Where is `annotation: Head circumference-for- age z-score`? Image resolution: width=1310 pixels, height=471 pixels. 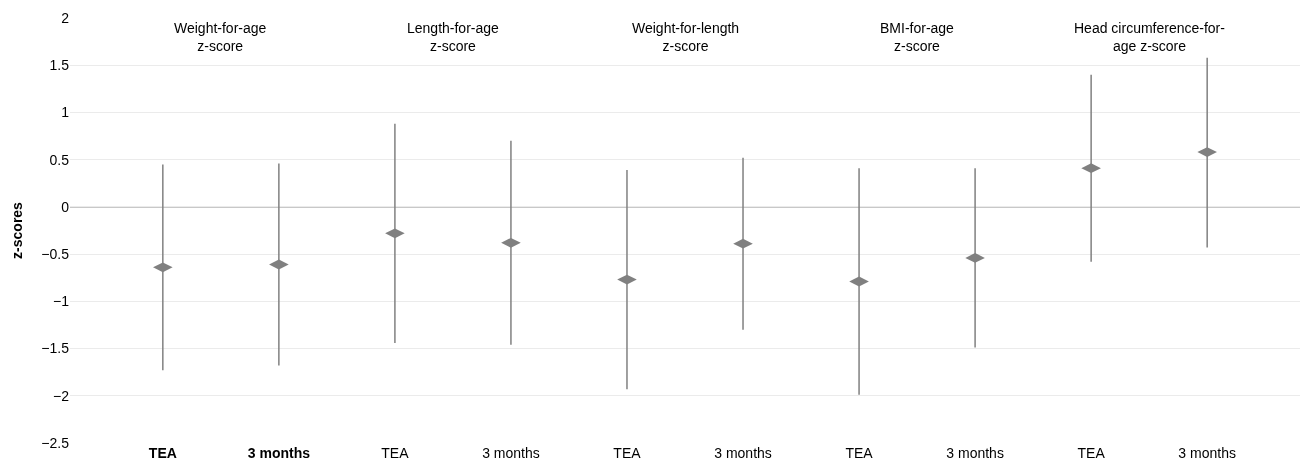
annotation: Head circumference-for- age z-score is located at coordinates (1150, 37).